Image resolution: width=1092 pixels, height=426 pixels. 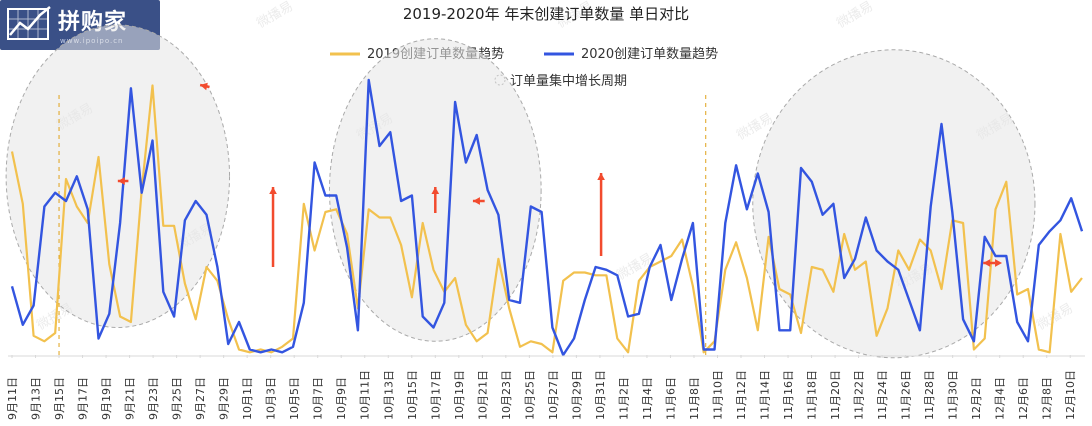 I want to click on x-tick-label: 9月23日, so click(x=153, y=398).